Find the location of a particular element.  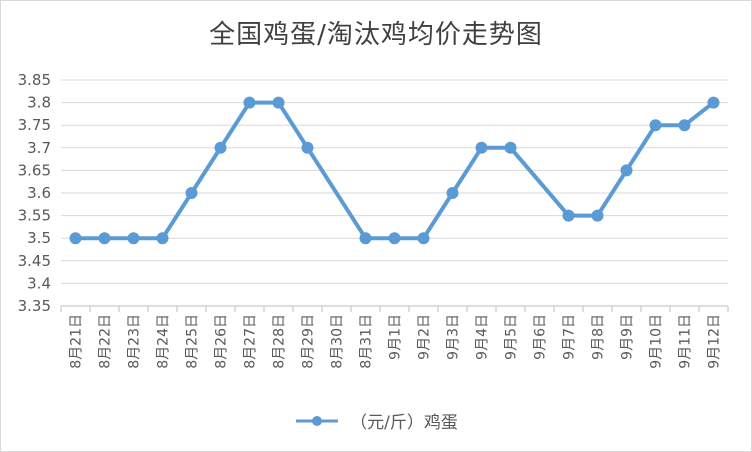

y-tick-label: 3.85 is located at coordinates (34, 80).